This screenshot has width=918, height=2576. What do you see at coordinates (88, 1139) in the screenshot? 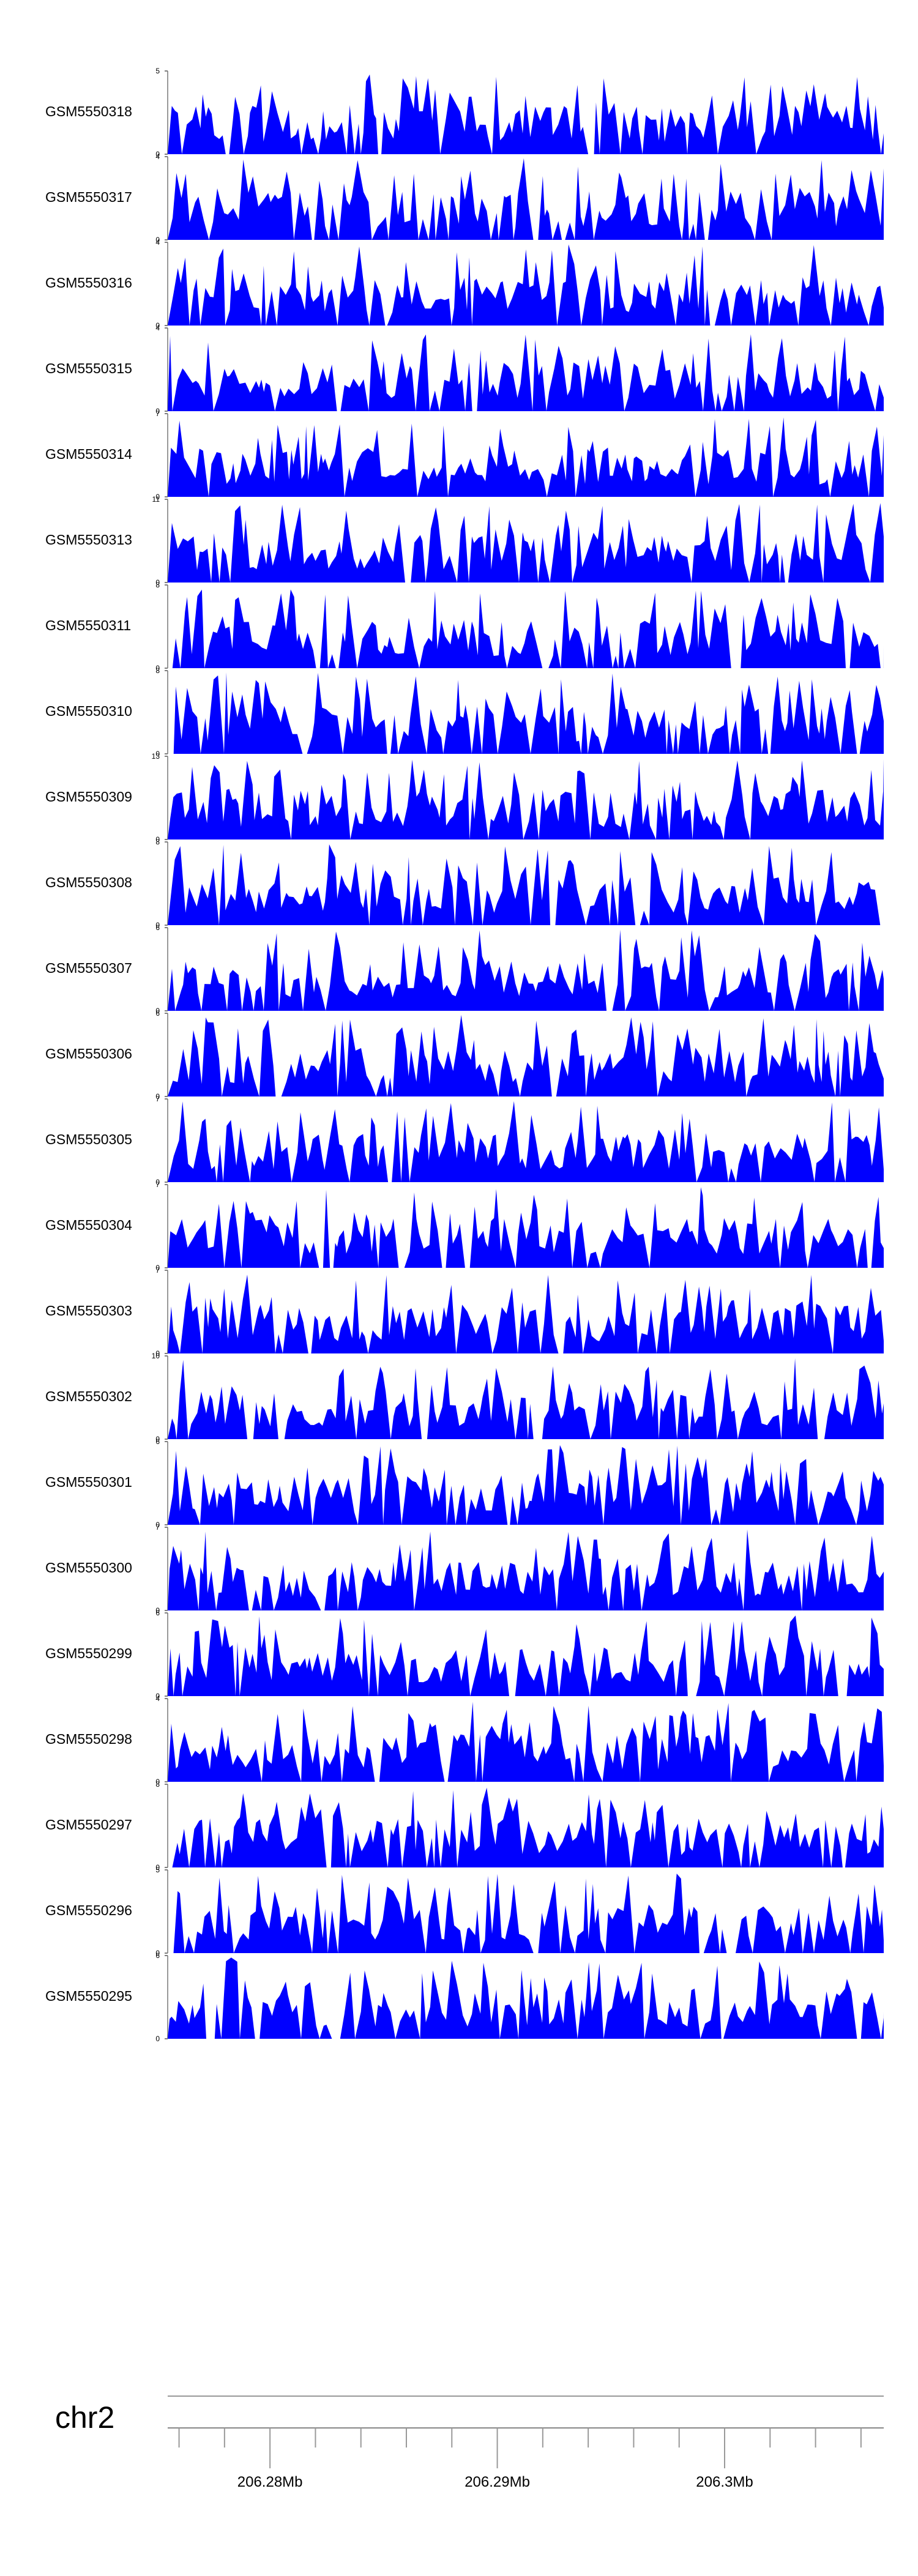
I see `track-label: GSM5550305` at bounding box center [88, 1139].